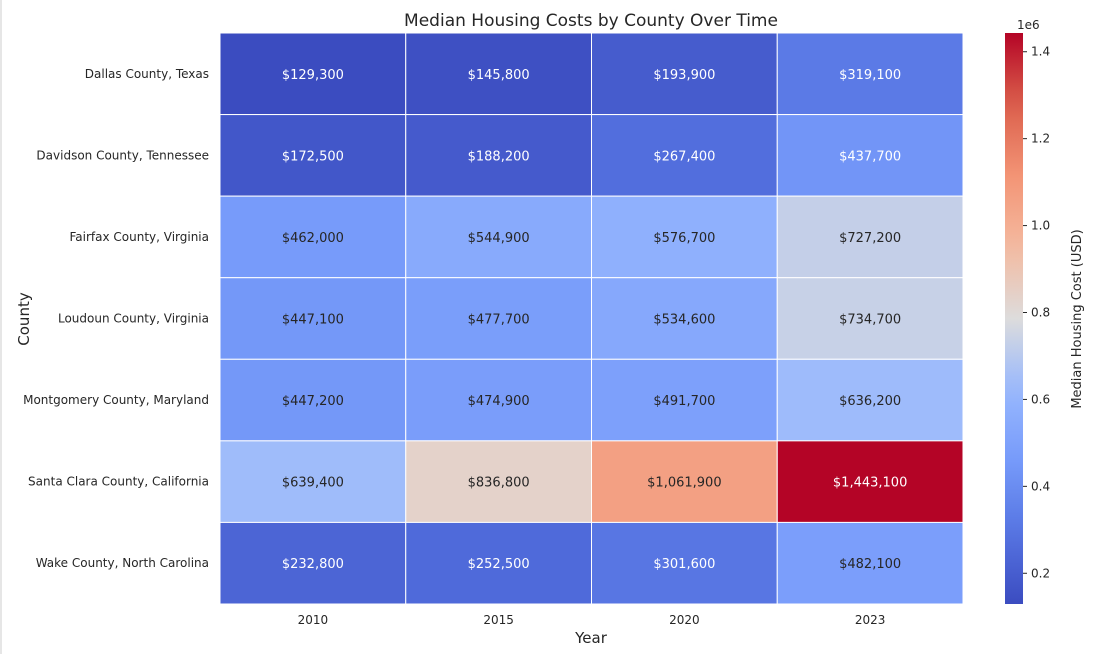  What do you see at coordinates (1040, 52) in the screenshot?
I see `colorbar-tick-label: 1.4` at bounding box center [1040, 52].